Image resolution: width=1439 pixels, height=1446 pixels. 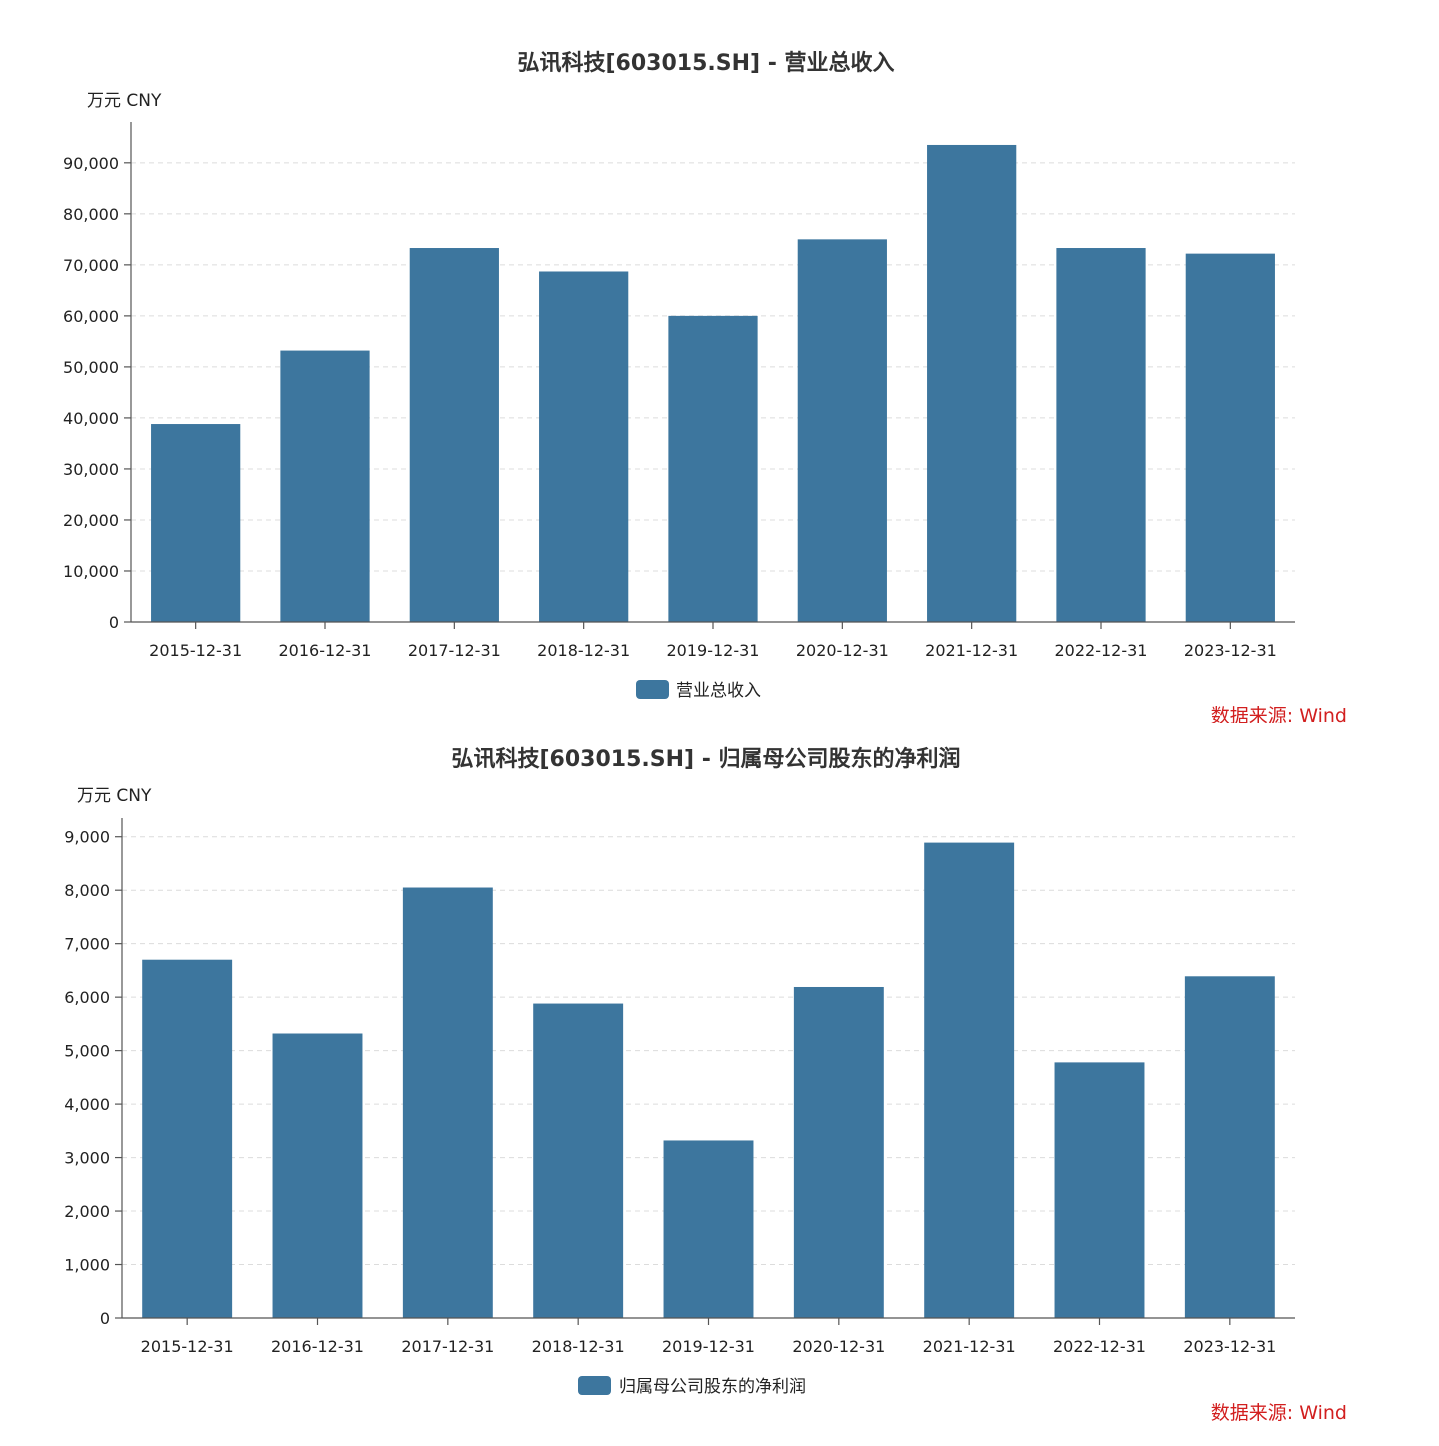 I want to click on legend: 归属母公司股东的净利润, so click(x=692, y=1386).